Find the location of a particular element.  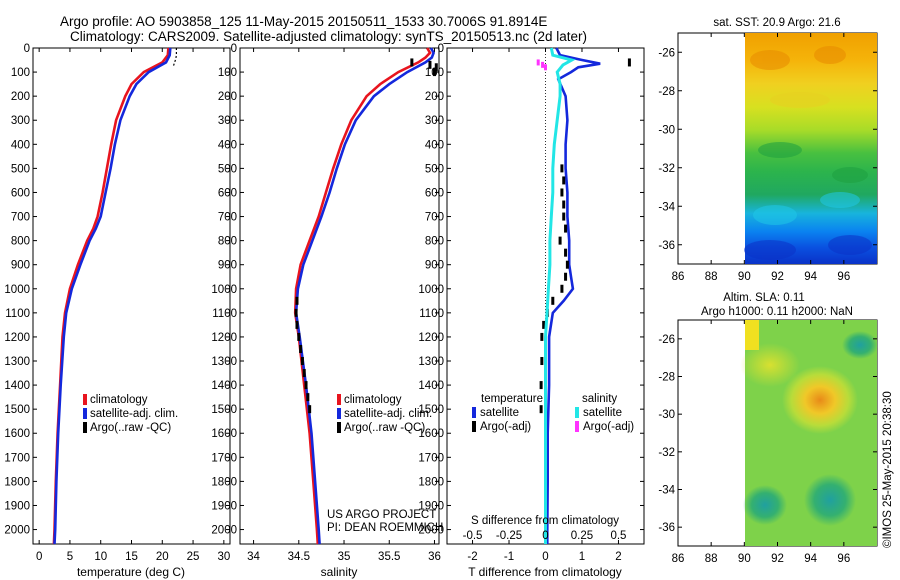

legend-swatch-t-satellite is located at coordinates (474, 412).